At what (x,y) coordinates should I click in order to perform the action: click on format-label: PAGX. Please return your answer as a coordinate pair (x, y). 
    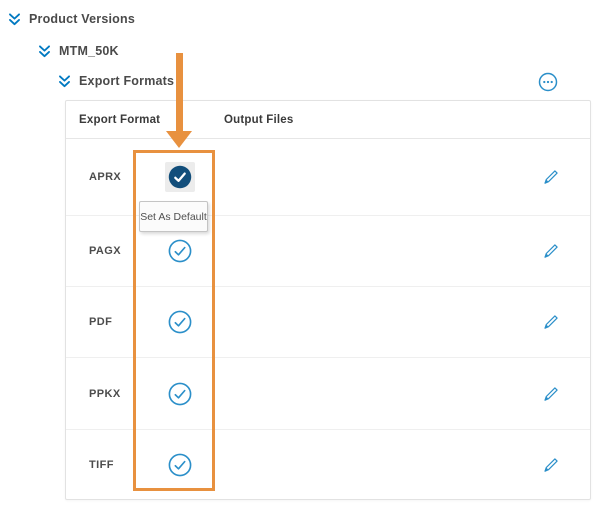
    Looking at the image, I should click on (105, 251).